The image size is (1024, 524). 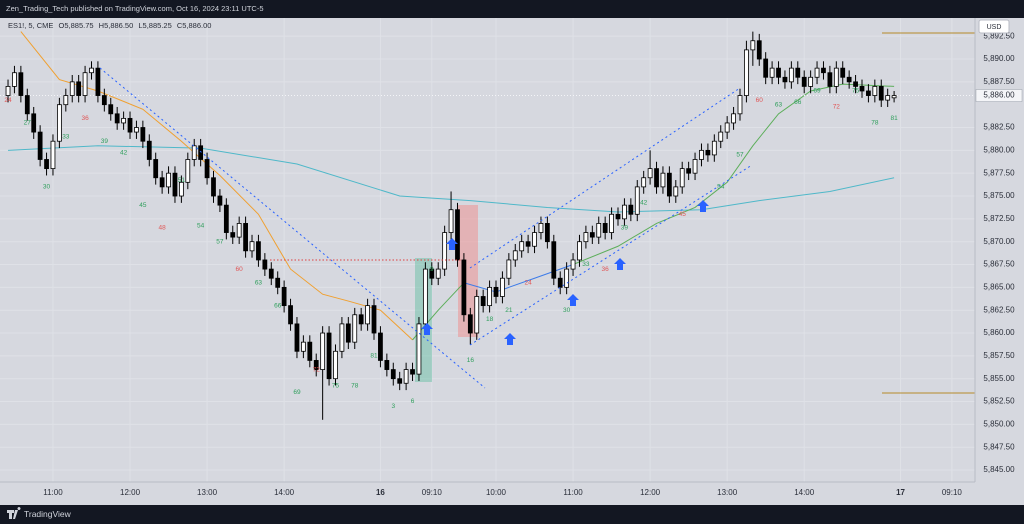 I want to click on count-label: 39, so click(x=105, y=141).